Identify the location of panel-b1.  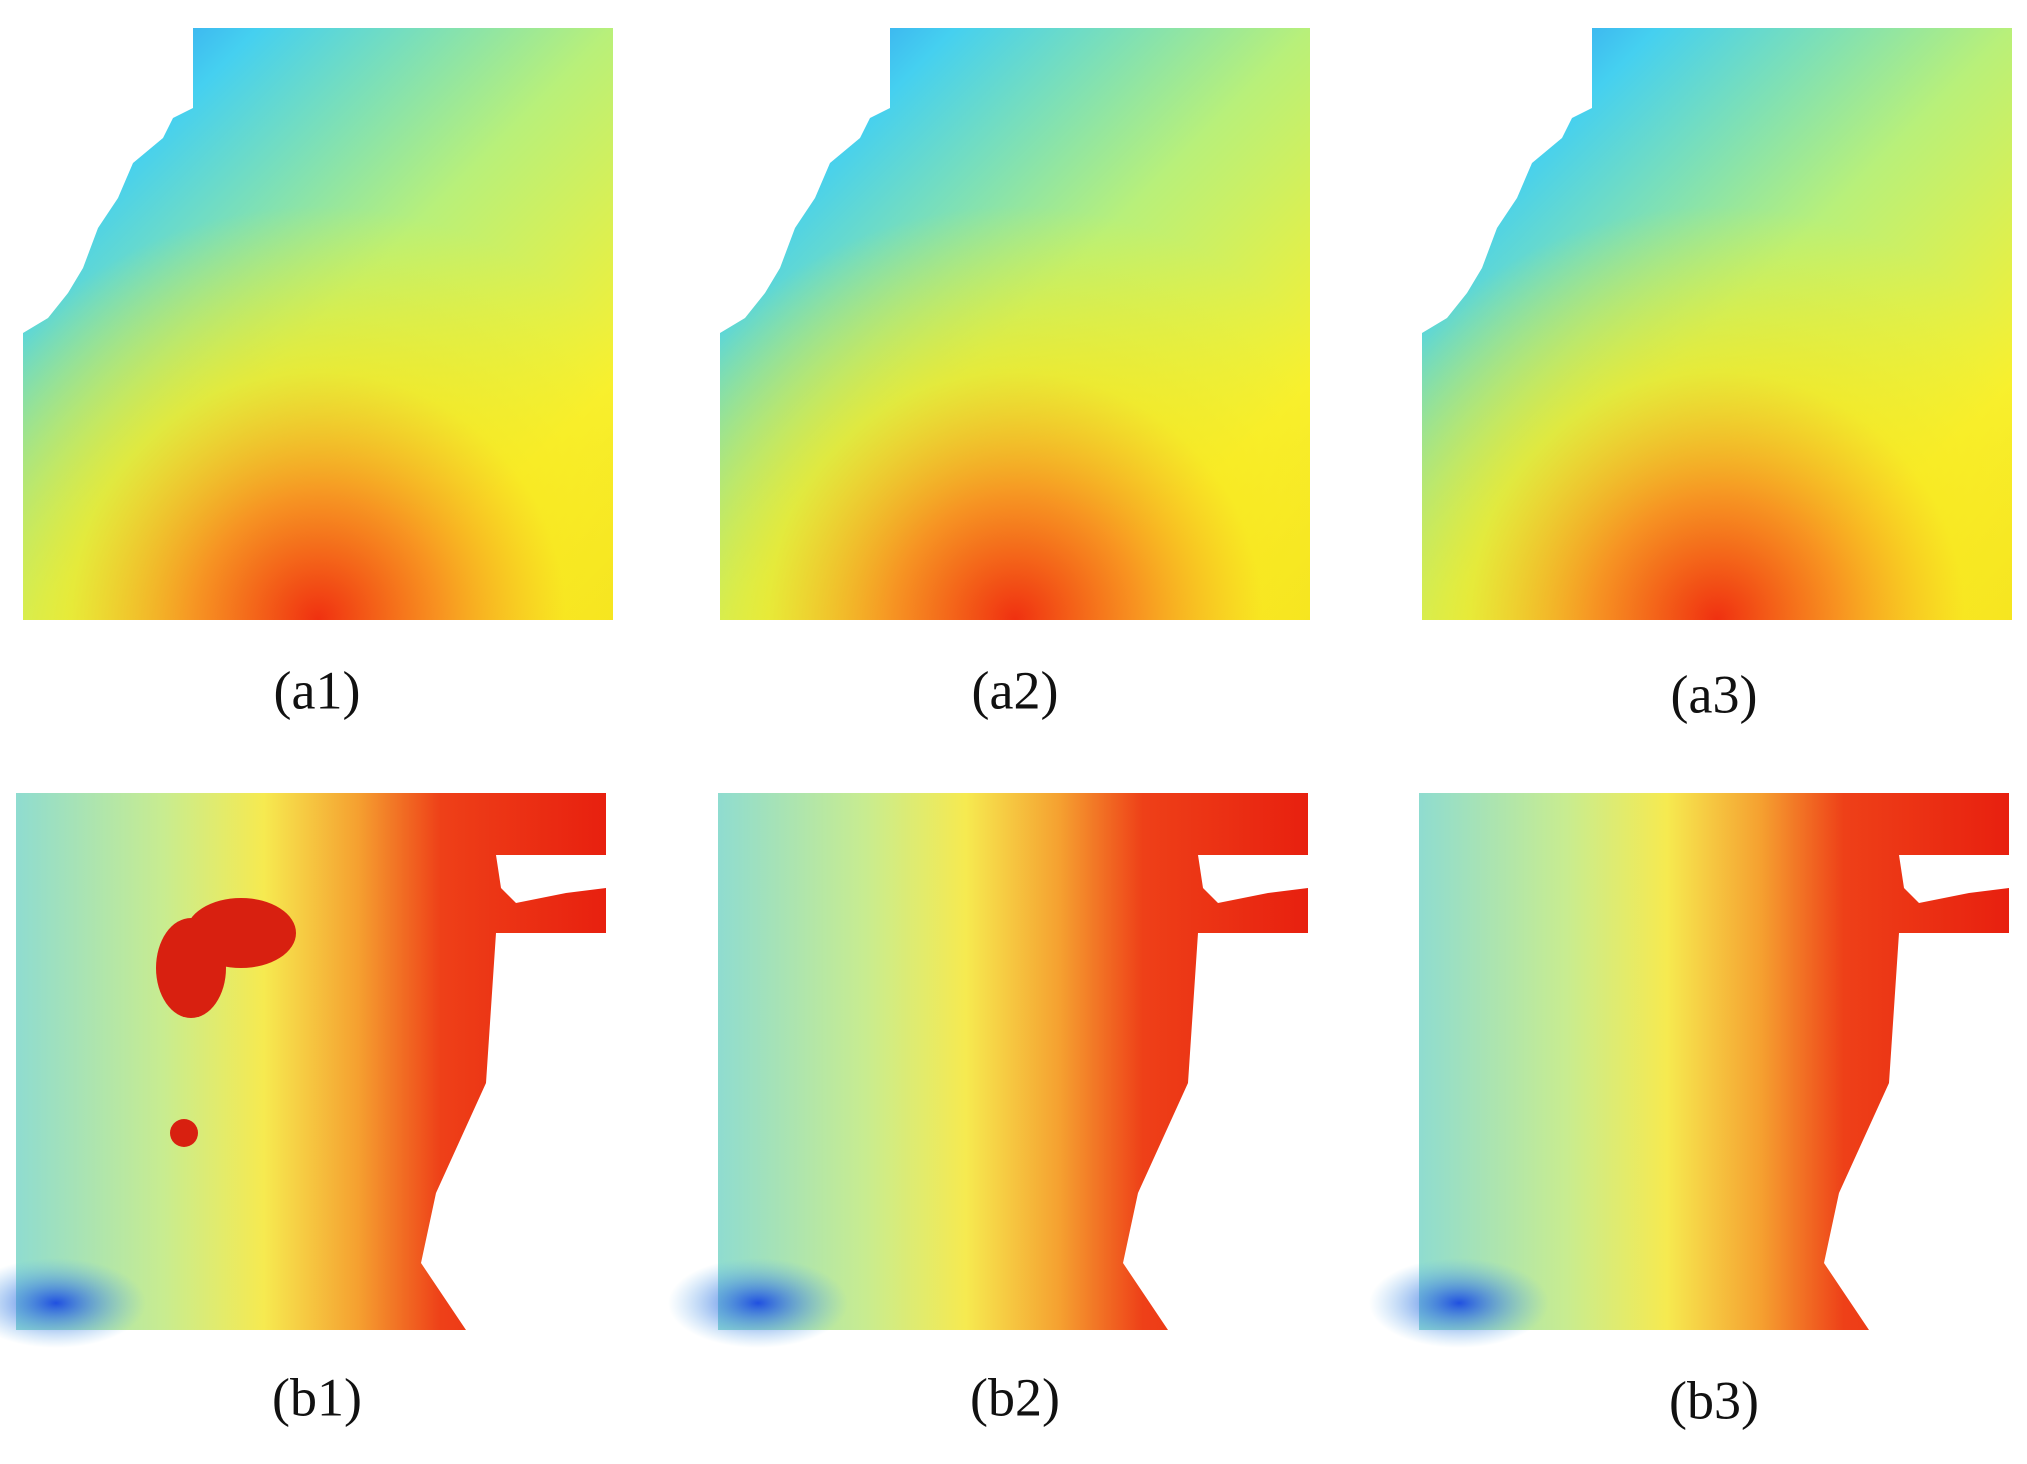
(303, 1070).